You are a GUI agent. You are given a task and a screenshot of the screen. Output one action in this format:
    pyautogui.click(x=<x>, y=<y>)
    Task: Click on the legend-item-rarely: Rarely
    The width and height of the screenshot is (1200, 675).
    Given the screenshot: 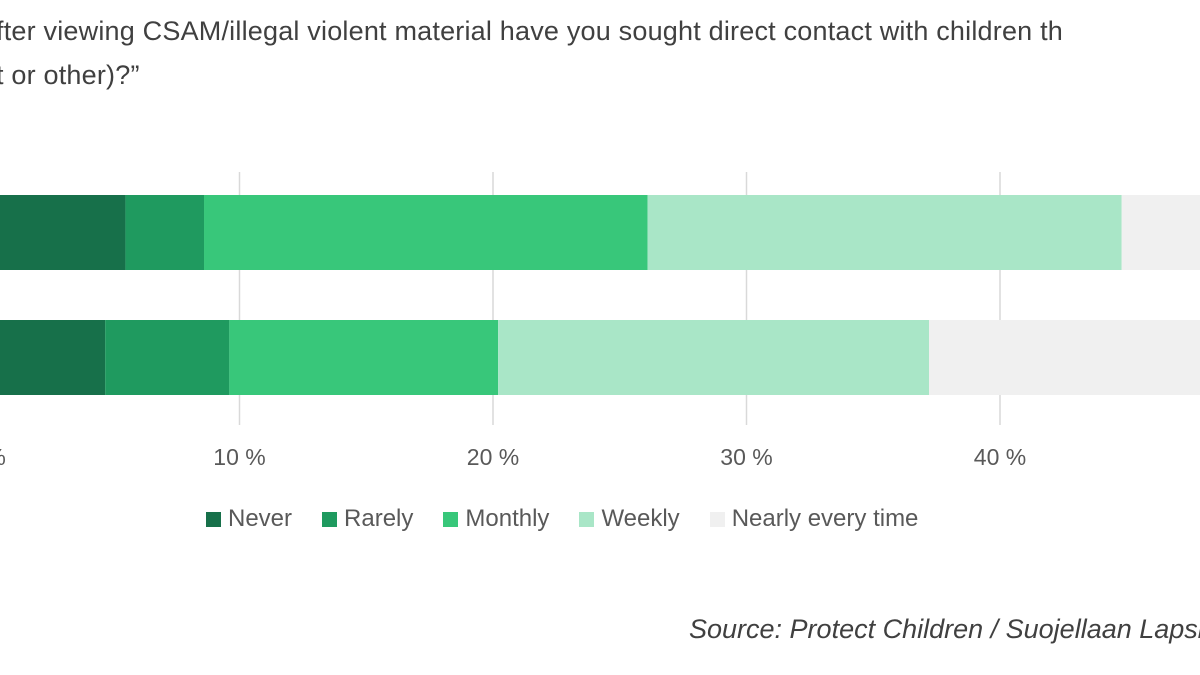 What is the action you would take?
    pyautogui.click(x=367, y=519)
    